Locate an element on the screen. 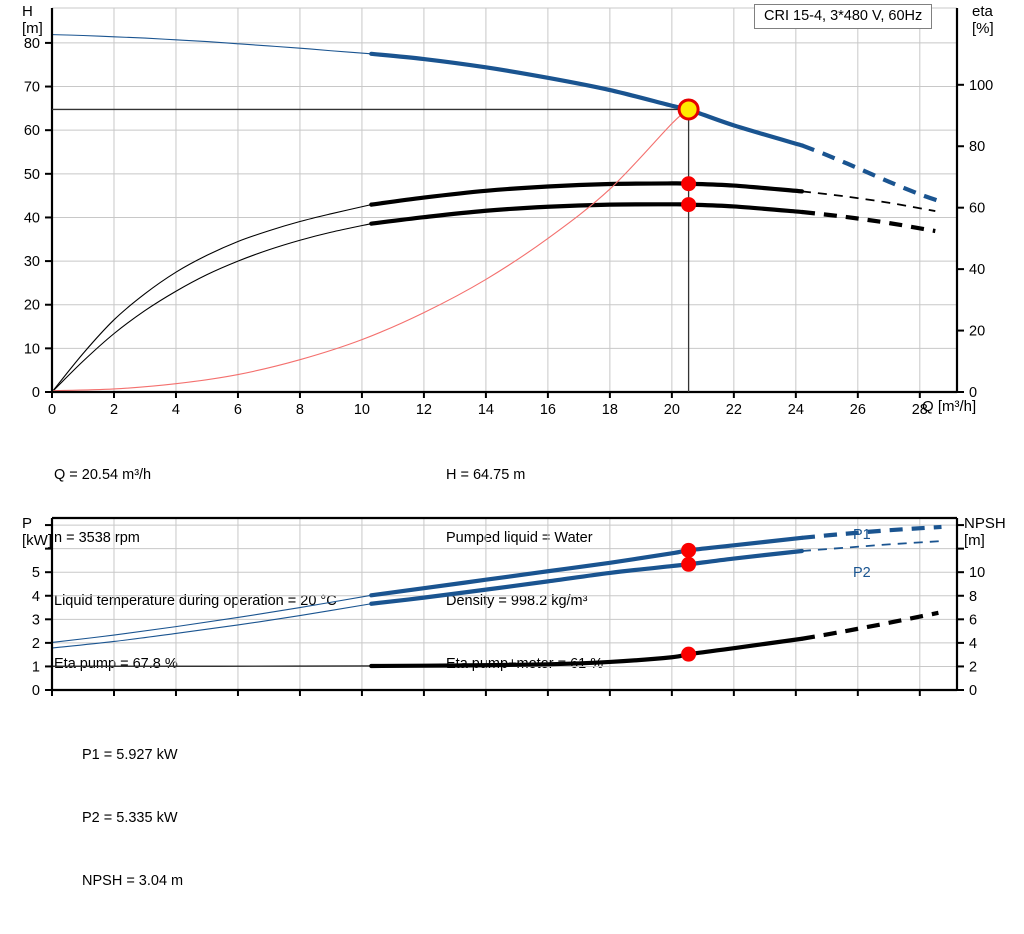 The width and height of the screenshot is (1024, 934). x-tick-label: 10 is located at coordinates (362, 410).